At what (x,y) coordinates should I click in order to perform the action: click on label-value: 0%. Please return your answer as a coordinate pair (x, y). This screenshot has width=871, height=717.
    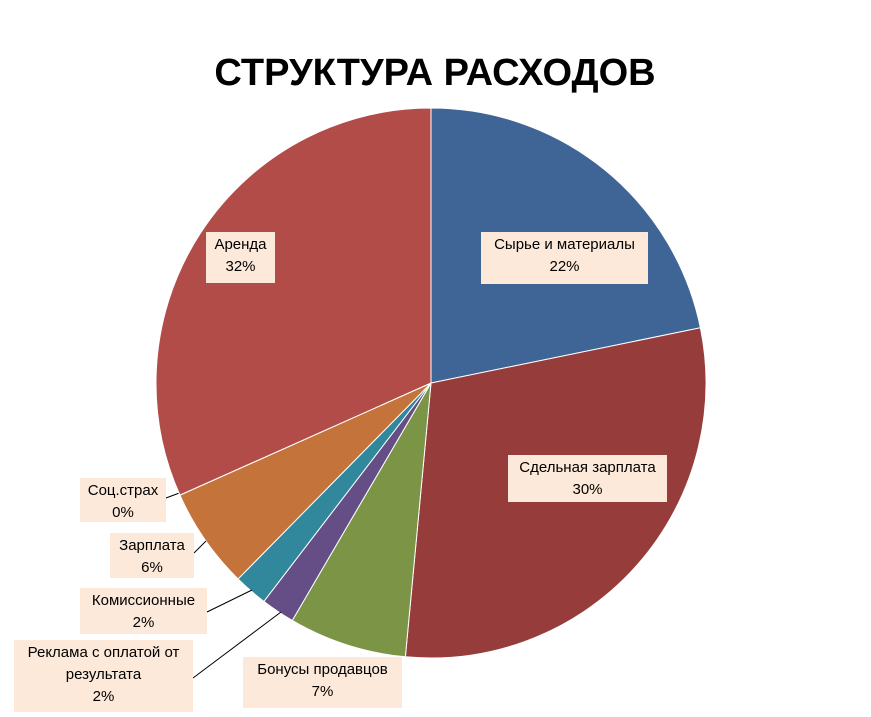
    Looking at the image, I should click on (123, 512).